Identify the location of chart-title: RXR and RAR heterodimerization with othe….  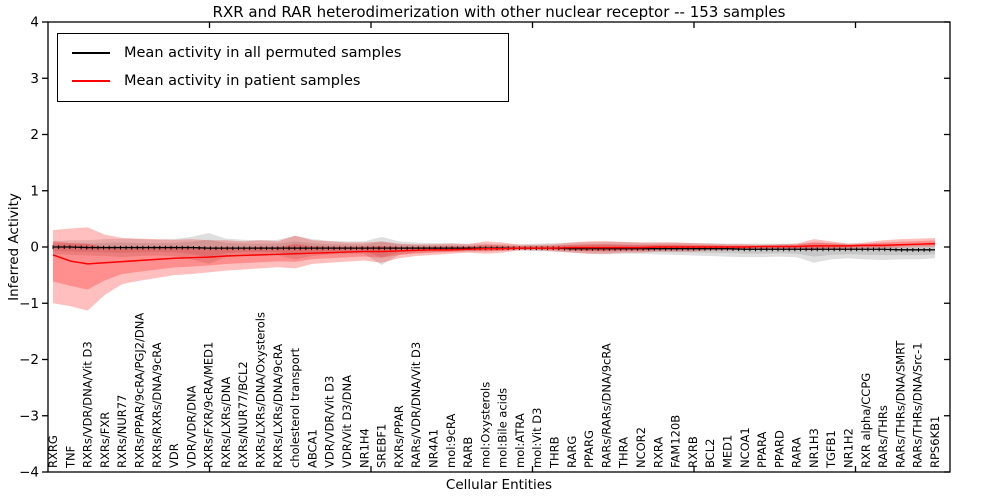
(499, 12).